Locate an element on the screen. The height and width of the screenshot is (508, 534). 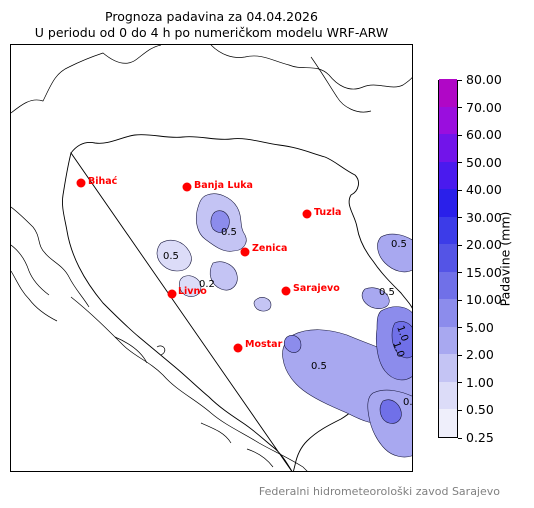
colorbar-tick-label: 80.00 is located at coordinates (484, 79).